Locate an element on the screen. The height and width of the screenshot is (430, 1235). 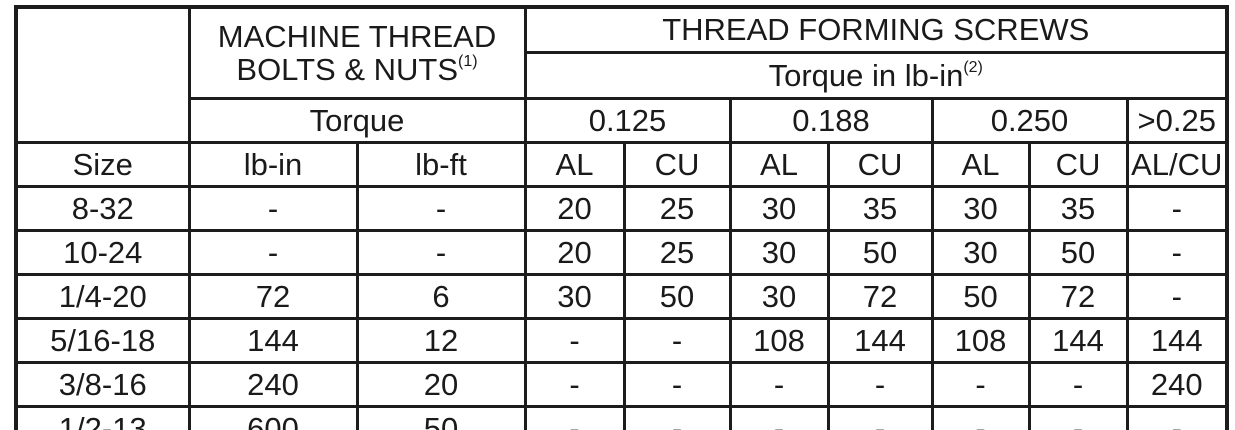
table-cell: 1/2-13 is located at coordinates (102, 417).